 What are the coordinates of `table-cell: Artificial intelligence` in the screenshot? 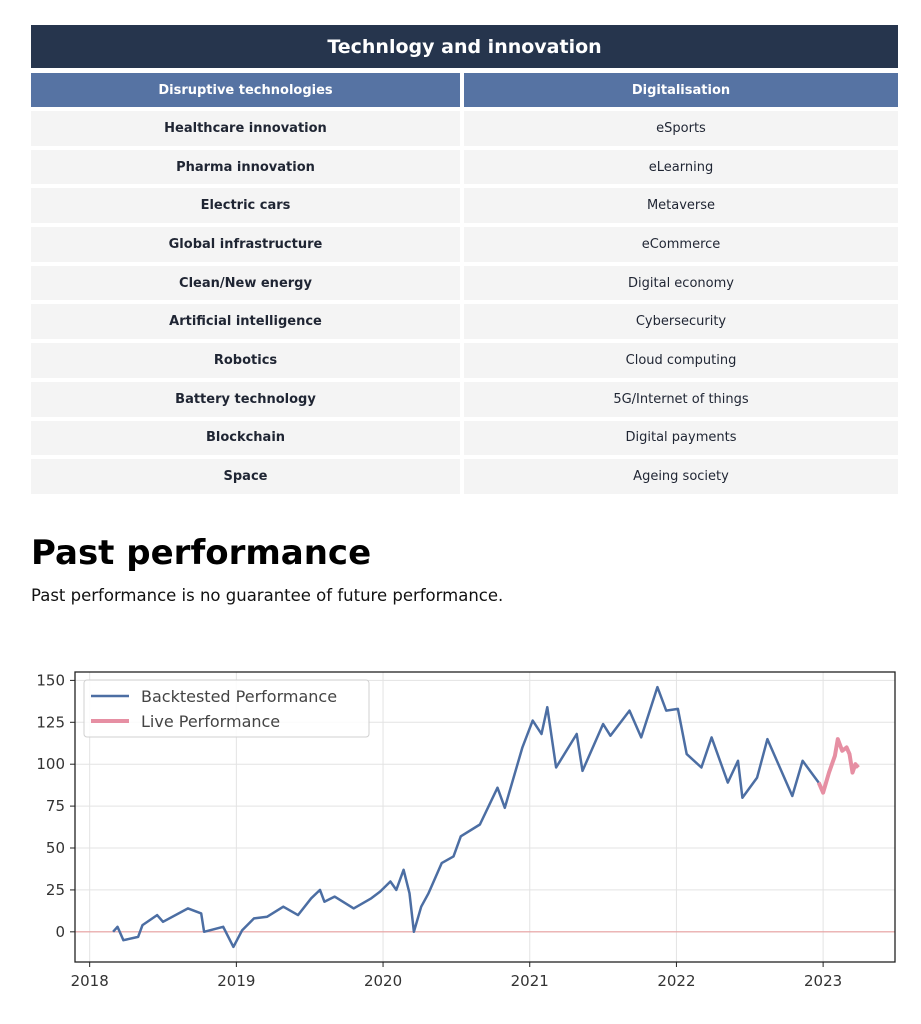 It's located at (245, 322).